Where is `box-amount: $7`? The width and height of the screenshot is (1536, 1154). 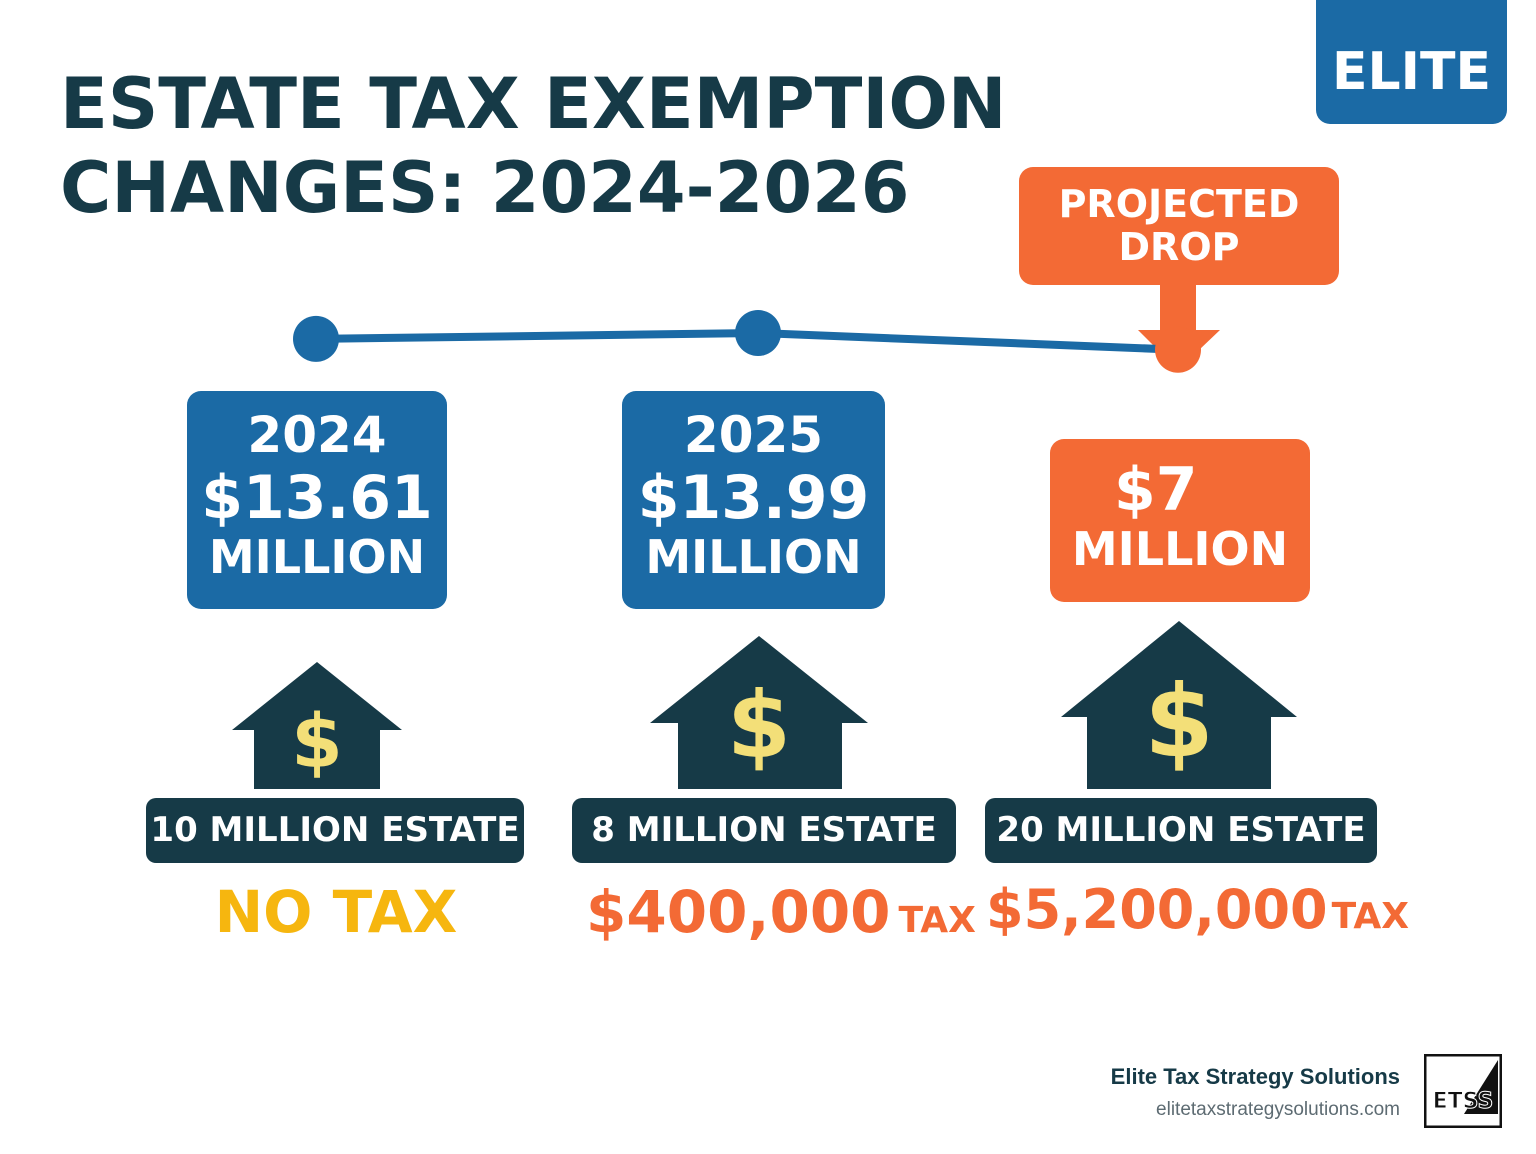 box-amount: $7 is located at coordinates (1156, 490).